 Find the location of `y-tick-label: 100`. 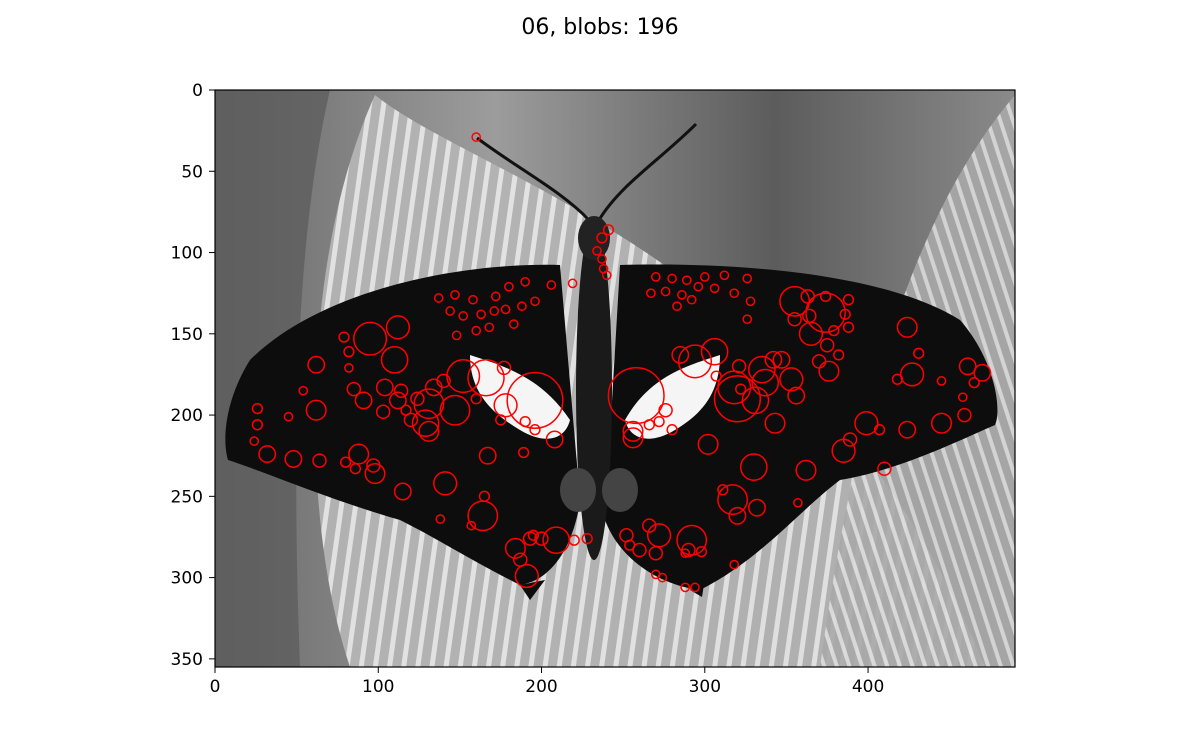

y-tick-label: 100 is located at coordinates (187, 254).